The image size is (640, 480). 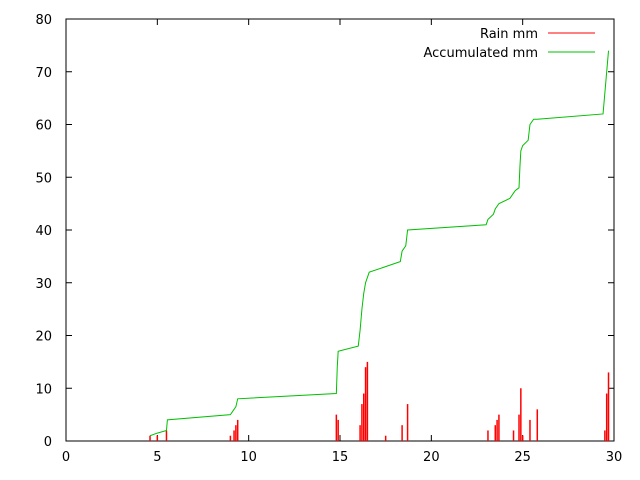 I want to click on x-tick-label: 10, so click(x=248, y=457).